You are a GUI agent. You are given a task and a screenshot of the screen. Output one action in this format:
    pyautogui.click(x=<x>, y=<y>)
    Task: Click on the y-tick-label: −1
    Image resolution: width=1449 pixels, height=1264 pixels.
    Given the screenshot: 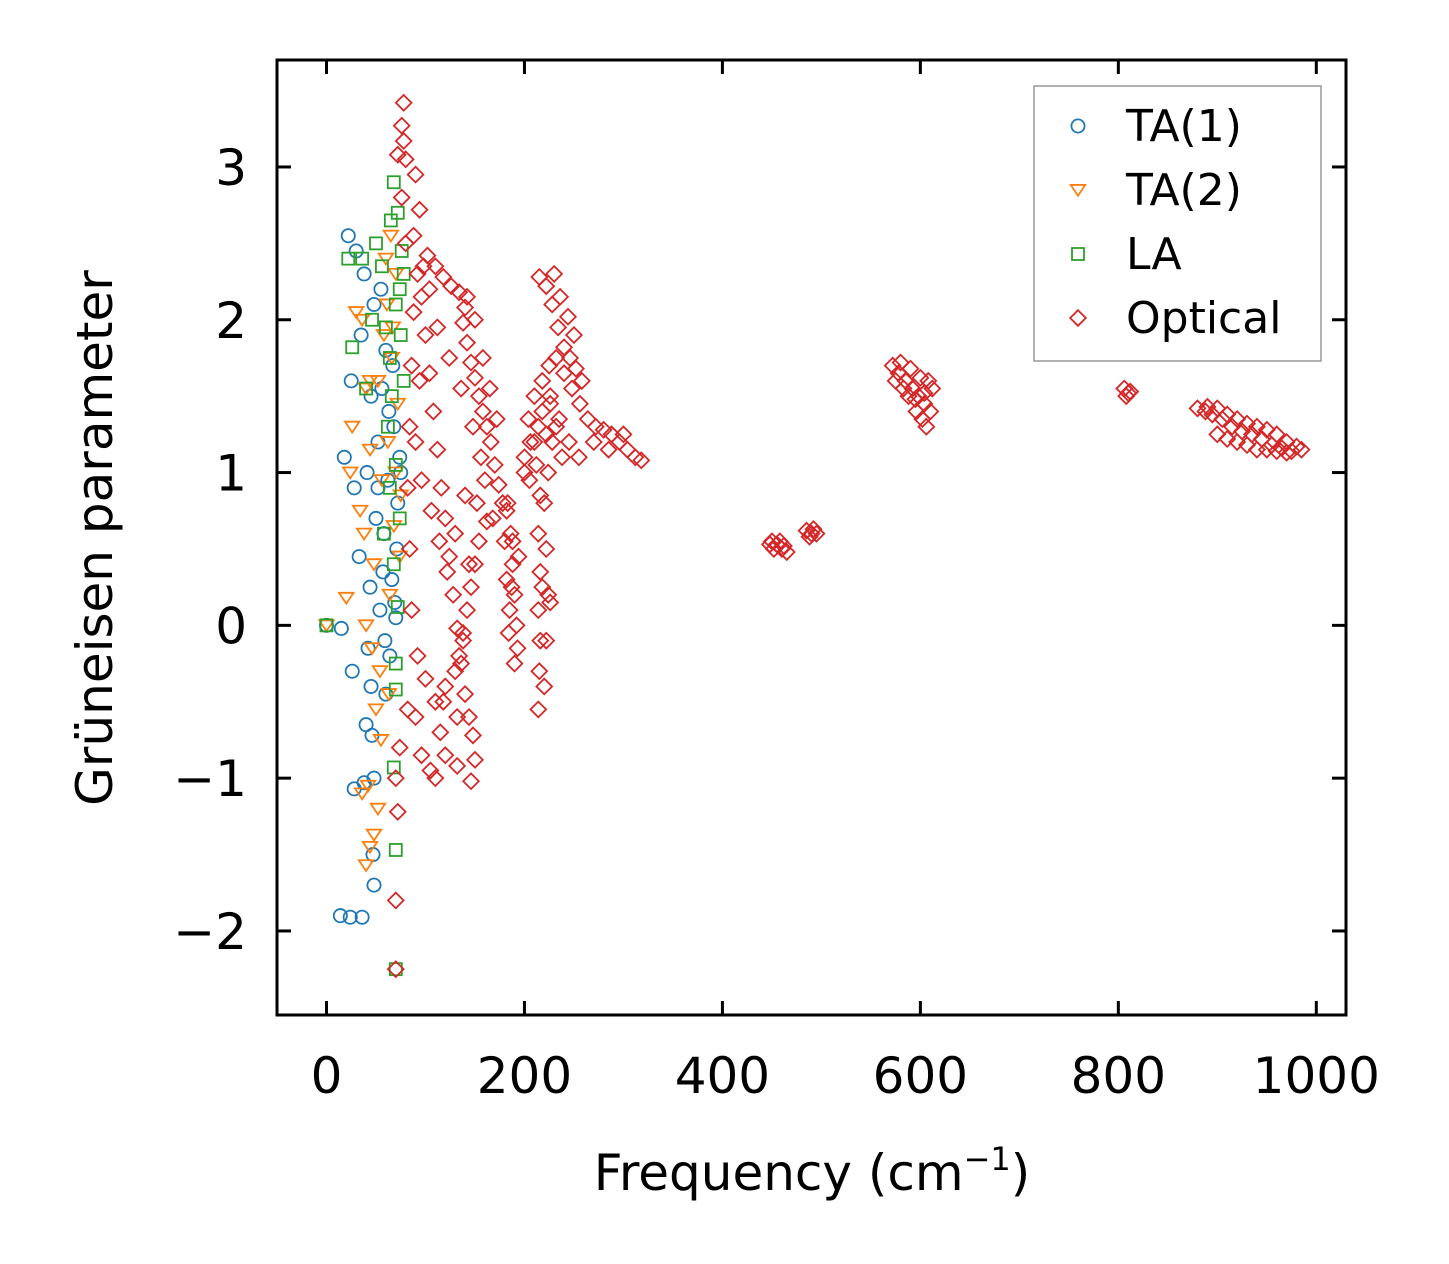 What is the action you would take?
    pyautogui.click(x=210, y=779)
    